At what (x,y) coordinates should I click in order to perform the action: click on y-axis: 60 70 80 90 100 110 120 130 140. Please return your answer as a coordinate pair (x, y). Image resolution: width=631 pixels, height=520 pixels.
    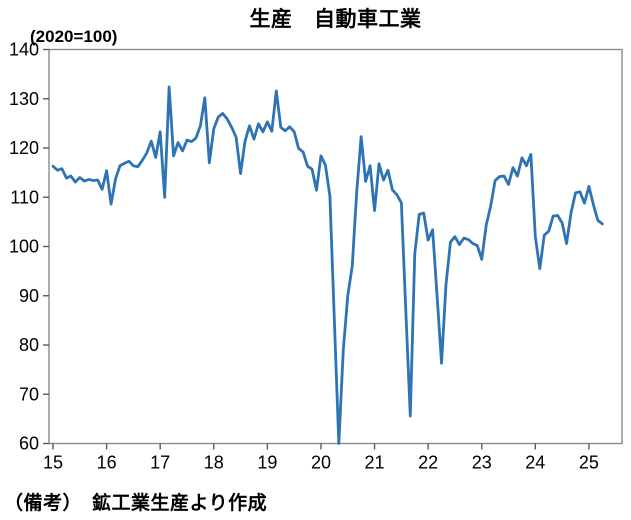
    Looking at the image, I should click on (29, 247).